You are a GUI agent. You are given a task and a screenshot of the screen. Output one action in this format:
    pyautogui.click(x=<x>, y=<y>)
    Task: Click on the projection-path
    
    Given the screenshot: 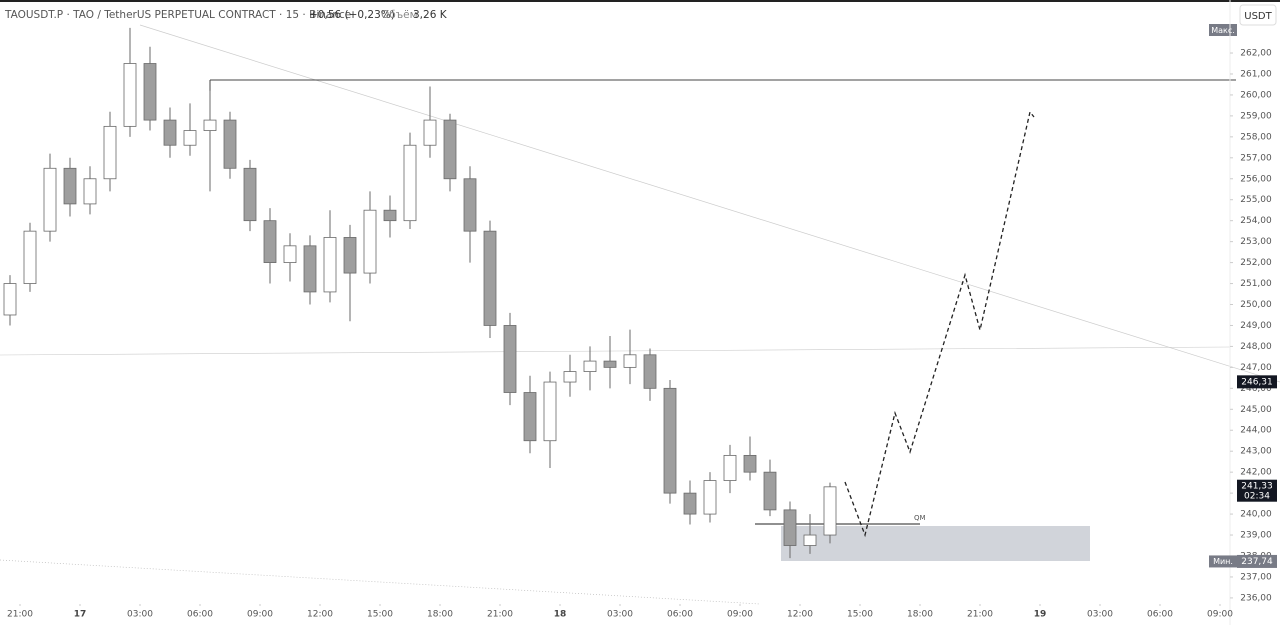 What is the action you would take?
    pyautogui.click(x=939, y=324)
    